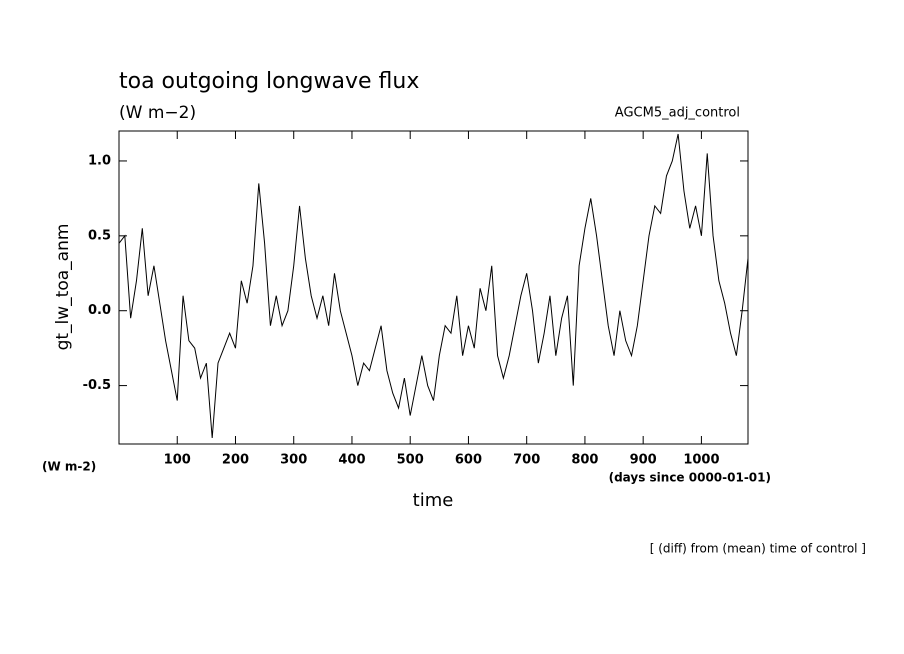 The image size is (904, 654). I want to click on x-tick-label: 300, so click(293, 460).